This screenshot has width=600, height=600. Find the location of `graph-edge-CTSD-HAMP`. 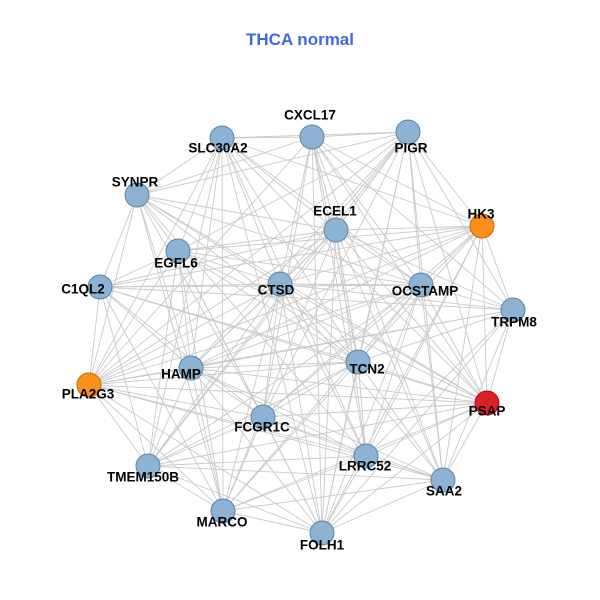

graph-edge-CTSD-HAMP is located at coordinates (235, 326).